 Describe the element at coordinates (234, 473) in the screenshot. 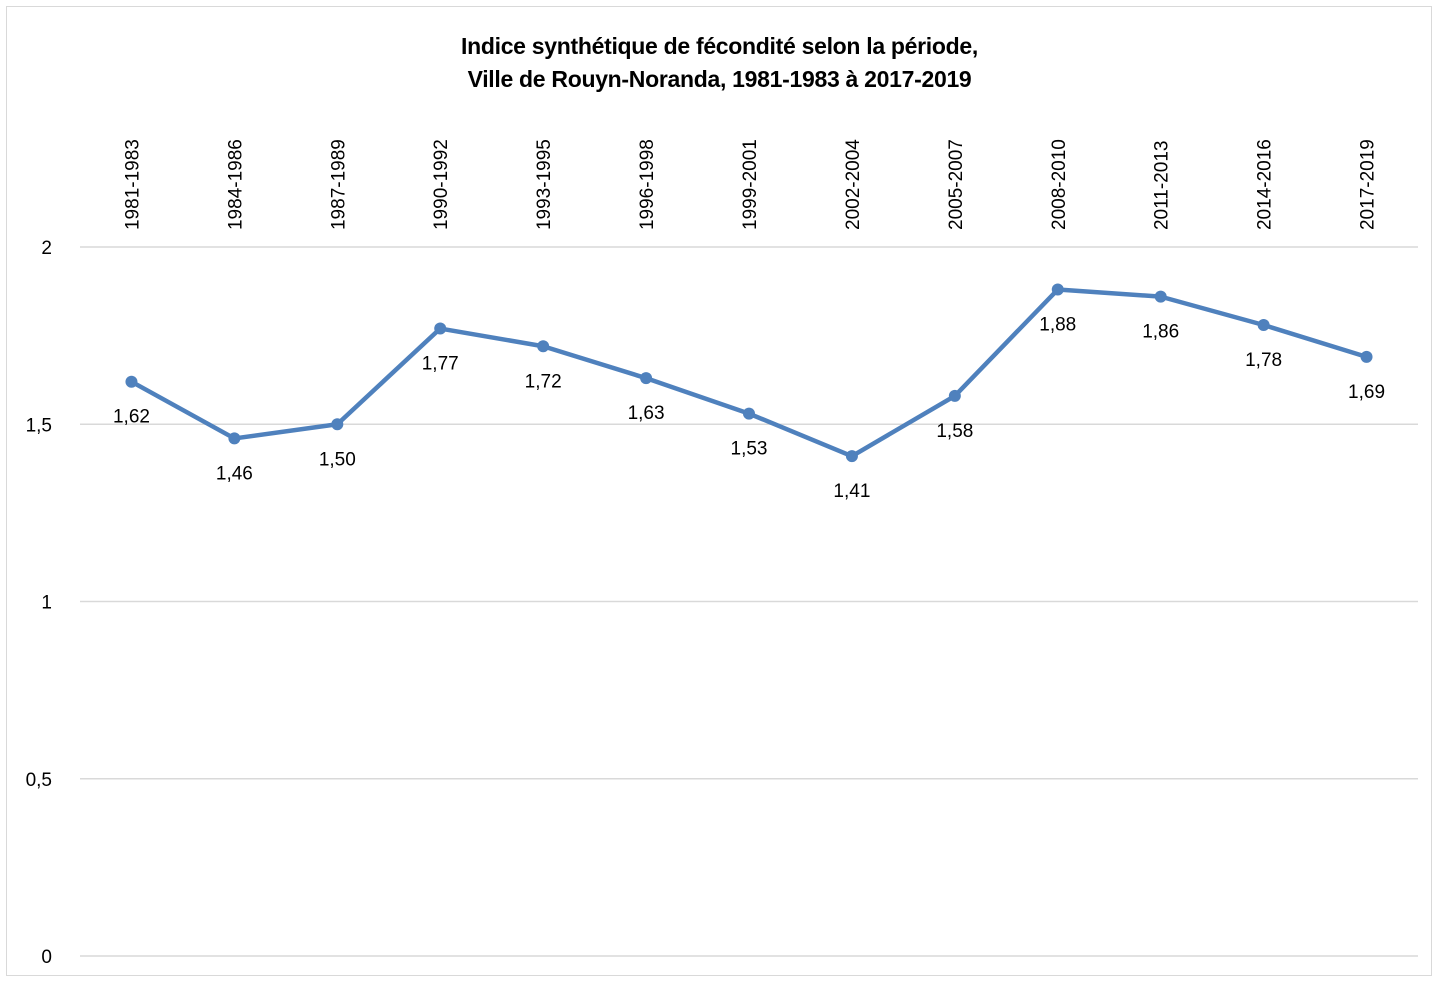

I see `data-label: 1,46` at that location.